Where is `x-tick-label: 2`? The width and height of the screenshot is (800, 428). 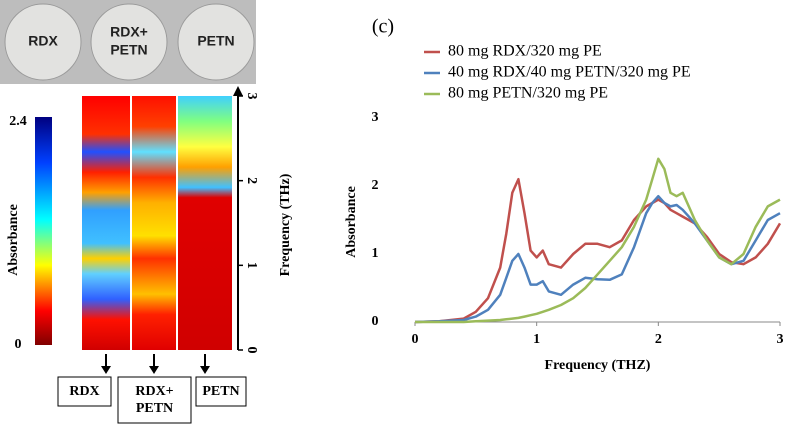 x-tick-label: 2 is located at coordinates (658, 339).